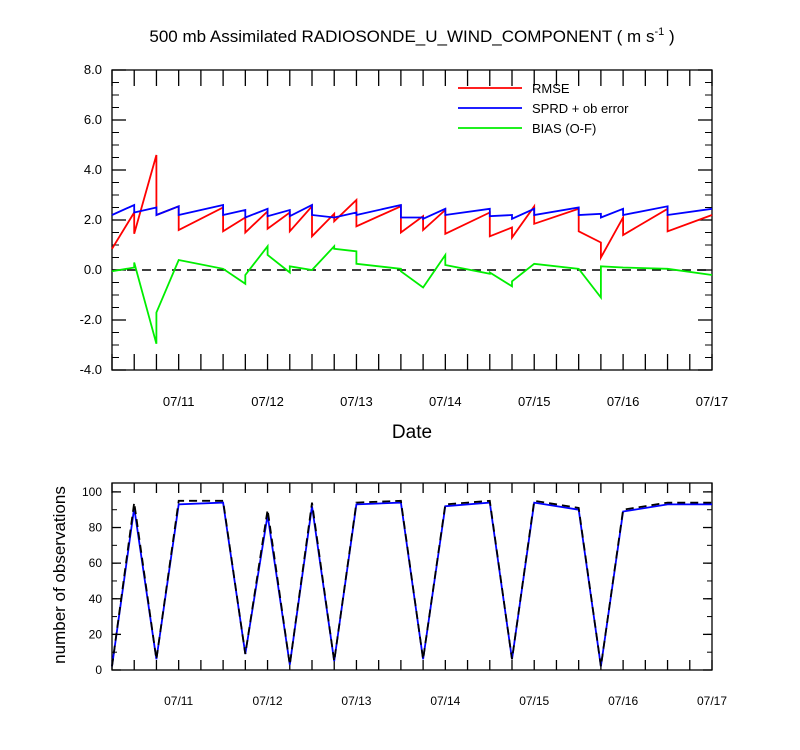 This screenshot has width=800, height=750. What do you see at coordinates (96, 599) in the screenshot?
I see `y-tick-label: 40` at bounding box center [96, 599].